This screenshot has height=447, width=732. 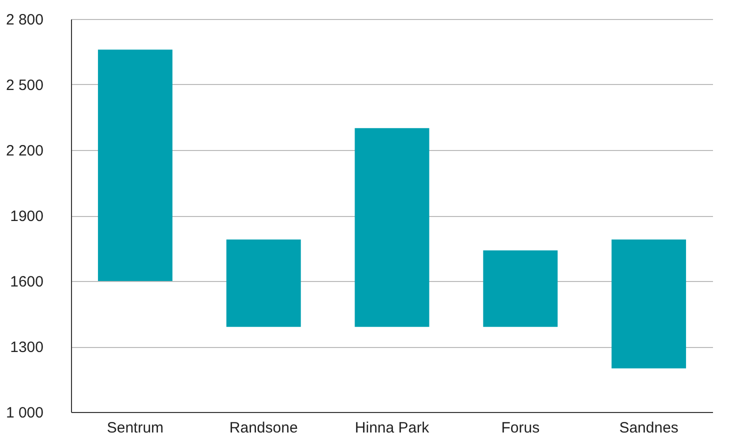 What do you see at coordinates (25, 151) in the screenshot?
I see `y-tick-label: 2 200` at bounding box center [25, 151].